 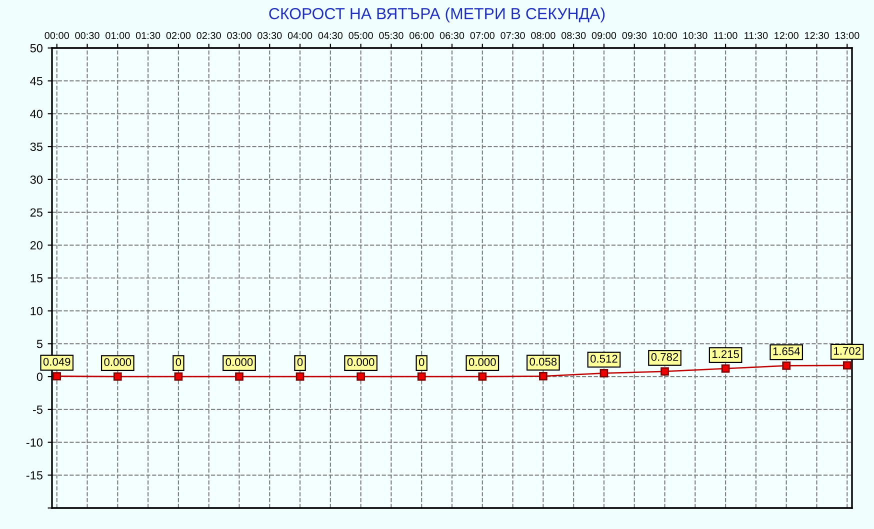 What do you see at coordinates (178, 36) in the screenshot?
I see `x-tick-label: 02:00` at bounding box center [178, 36].